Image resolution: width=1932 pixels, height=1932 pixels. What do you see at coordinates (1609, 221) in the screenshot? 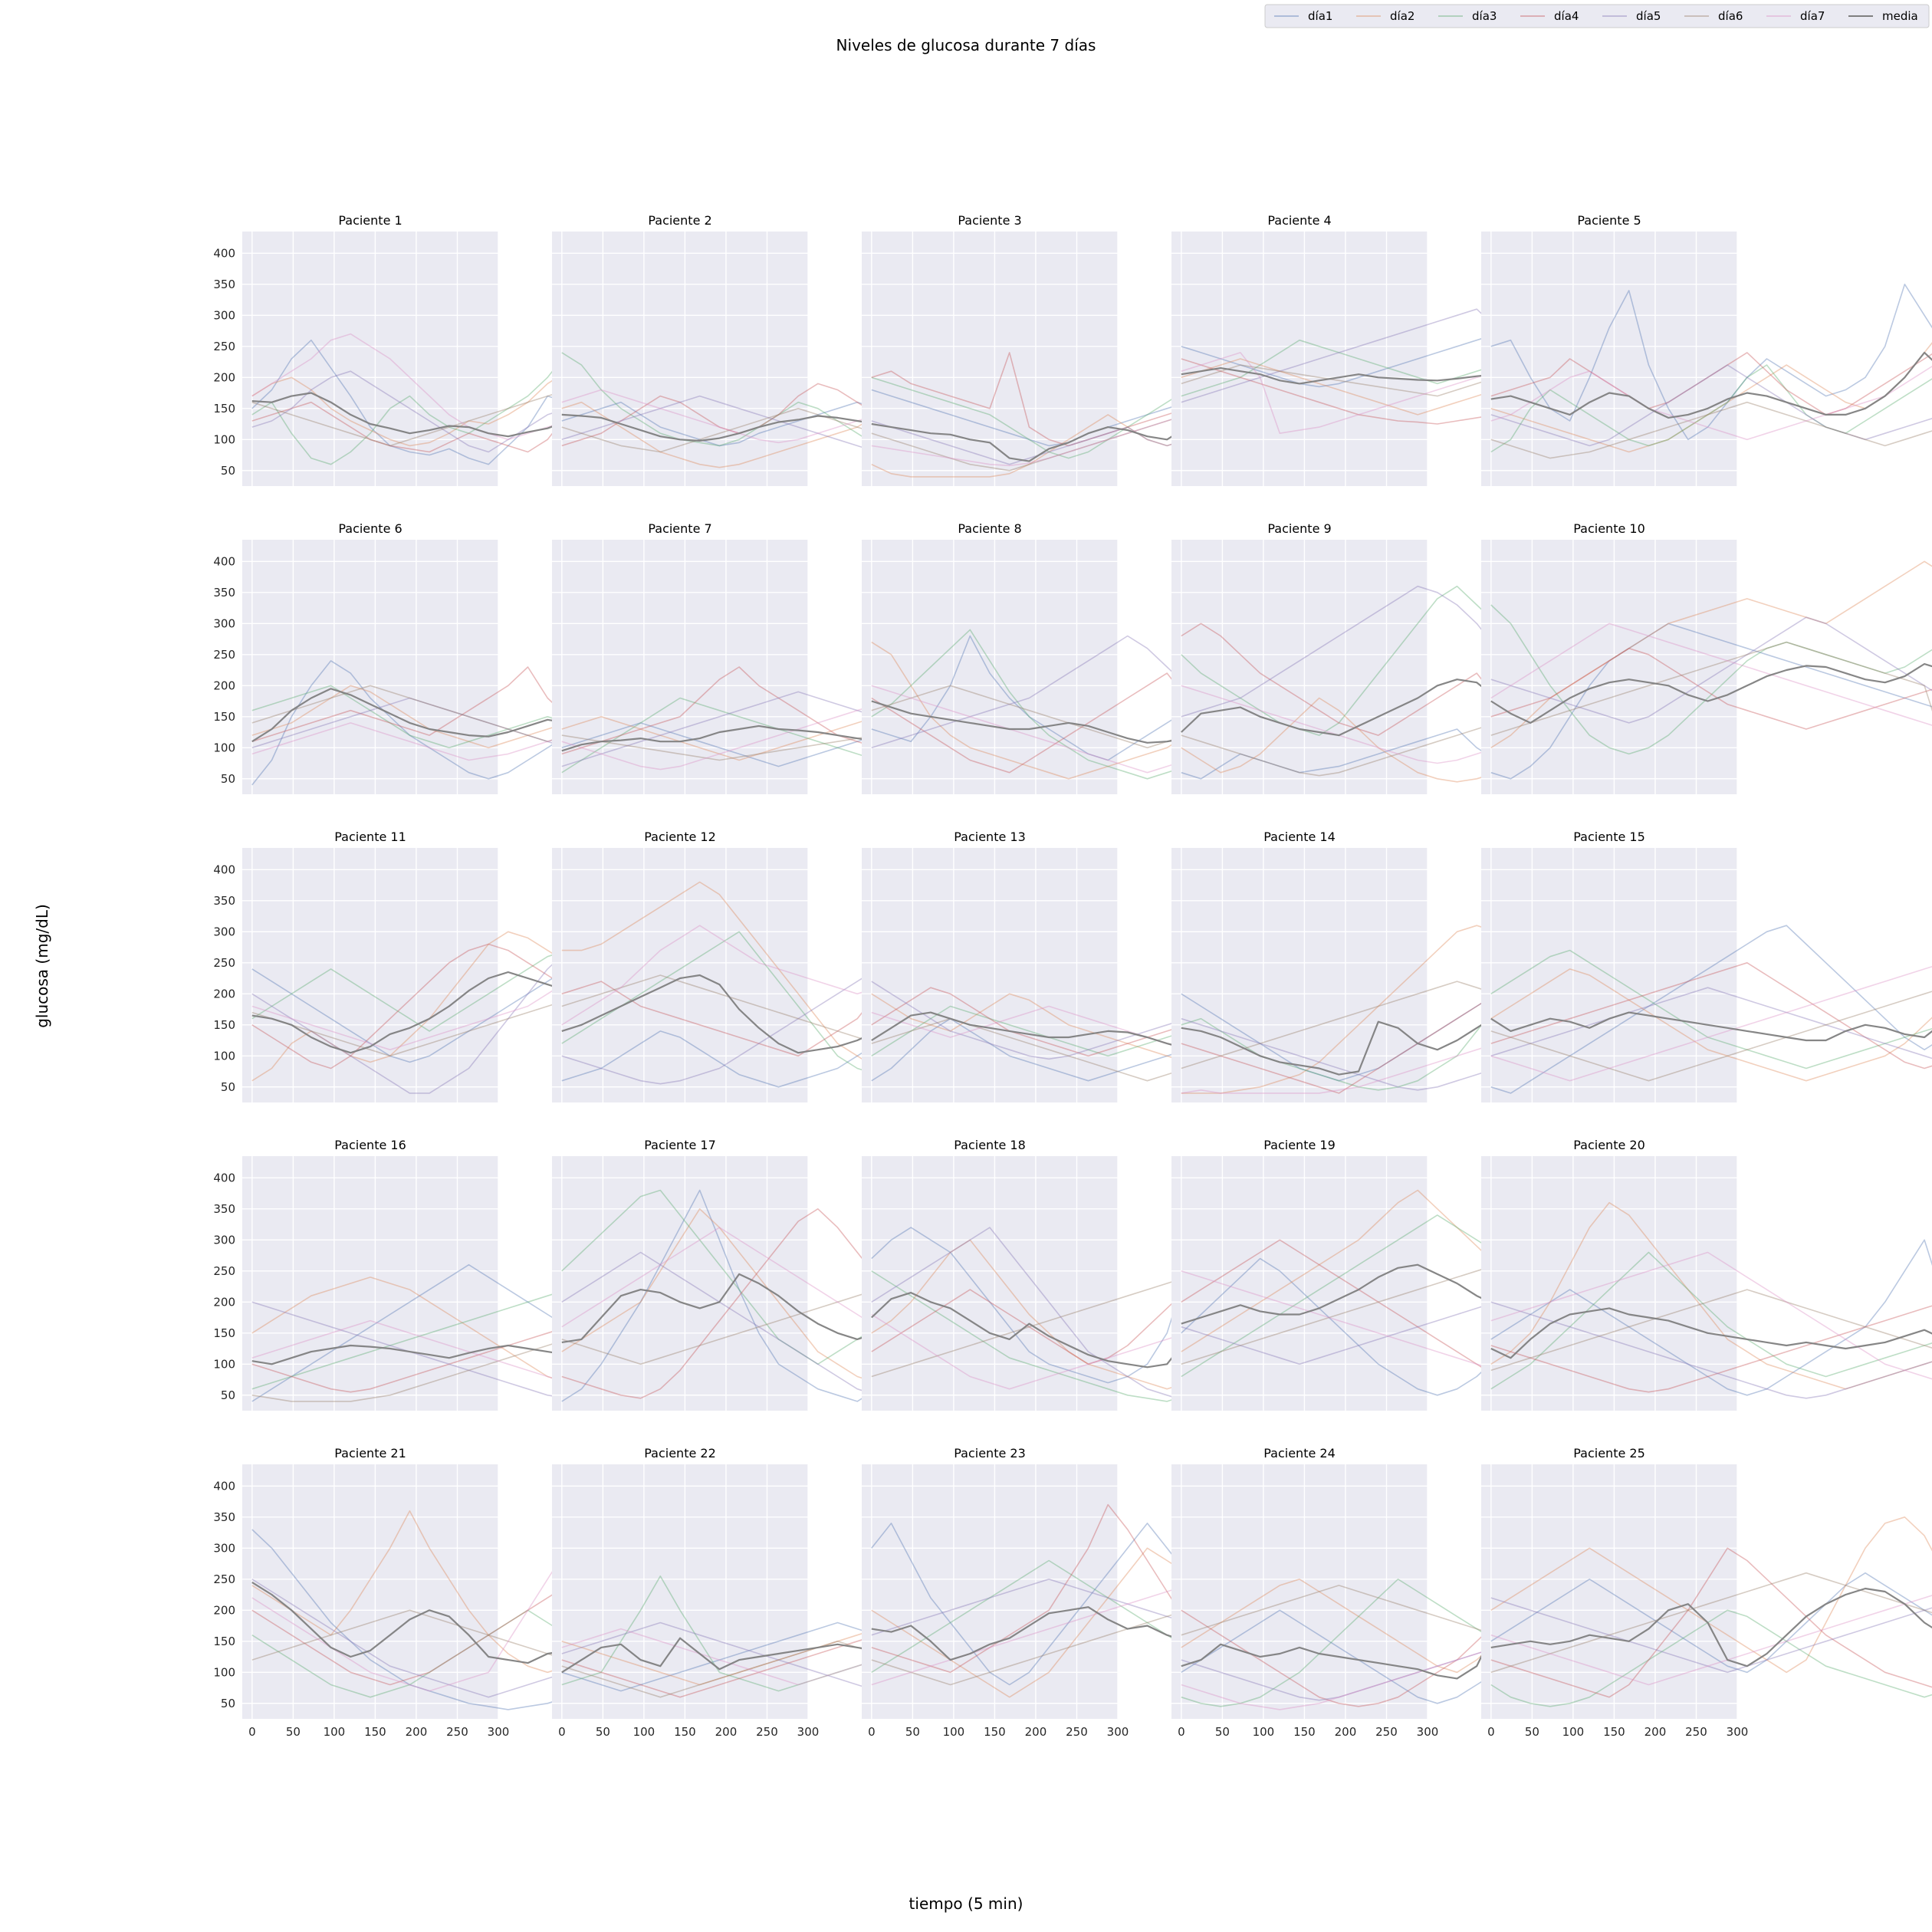
I see `panel-title: Paciente 5` at bounding box center [1609, 221].